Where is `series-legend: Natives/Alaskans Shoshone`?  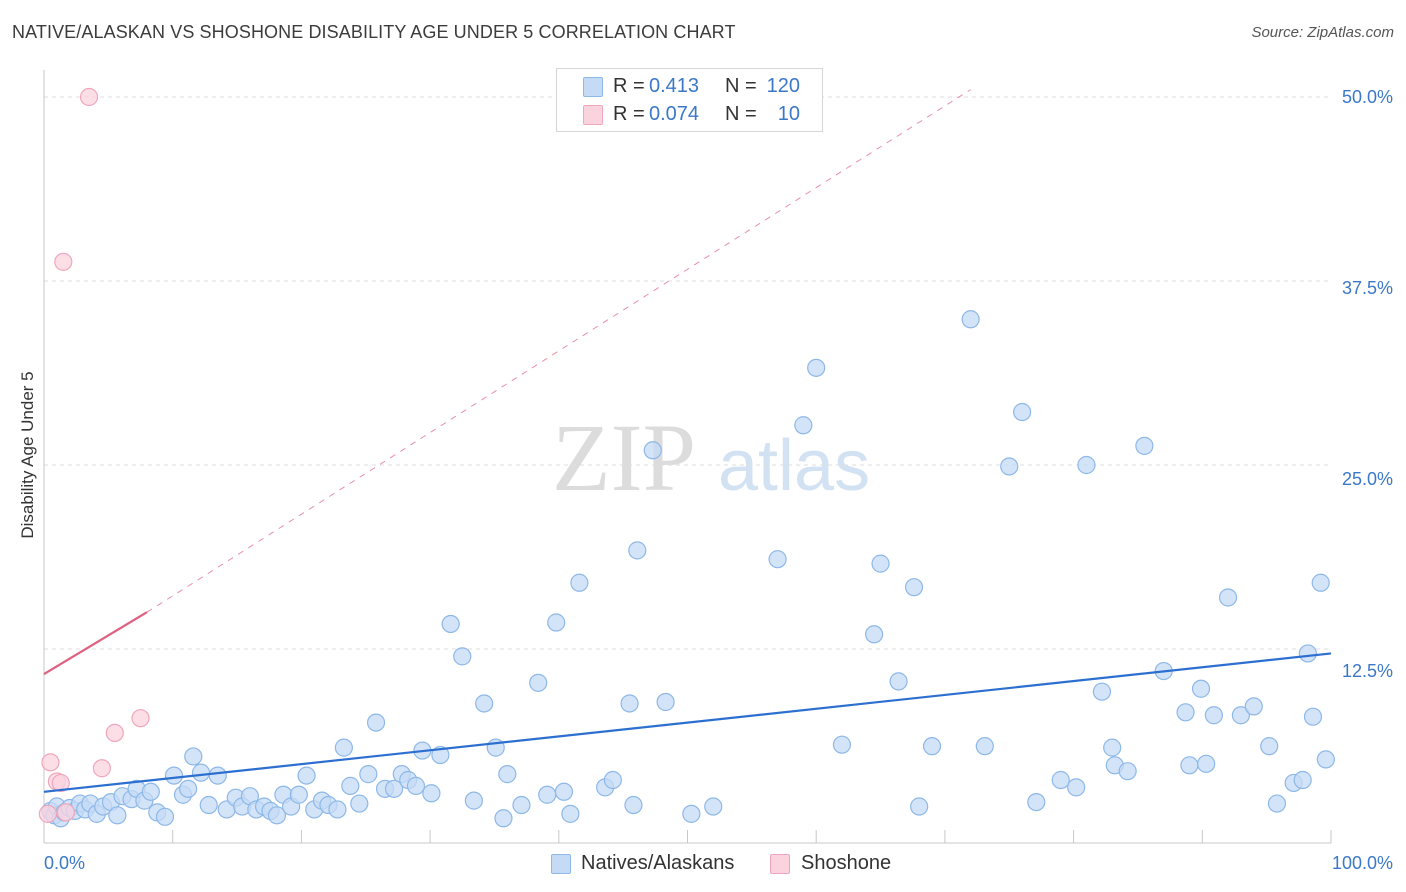
series-legend: Natives/Alaskans Shoshone is located at coordinates (703, 865).